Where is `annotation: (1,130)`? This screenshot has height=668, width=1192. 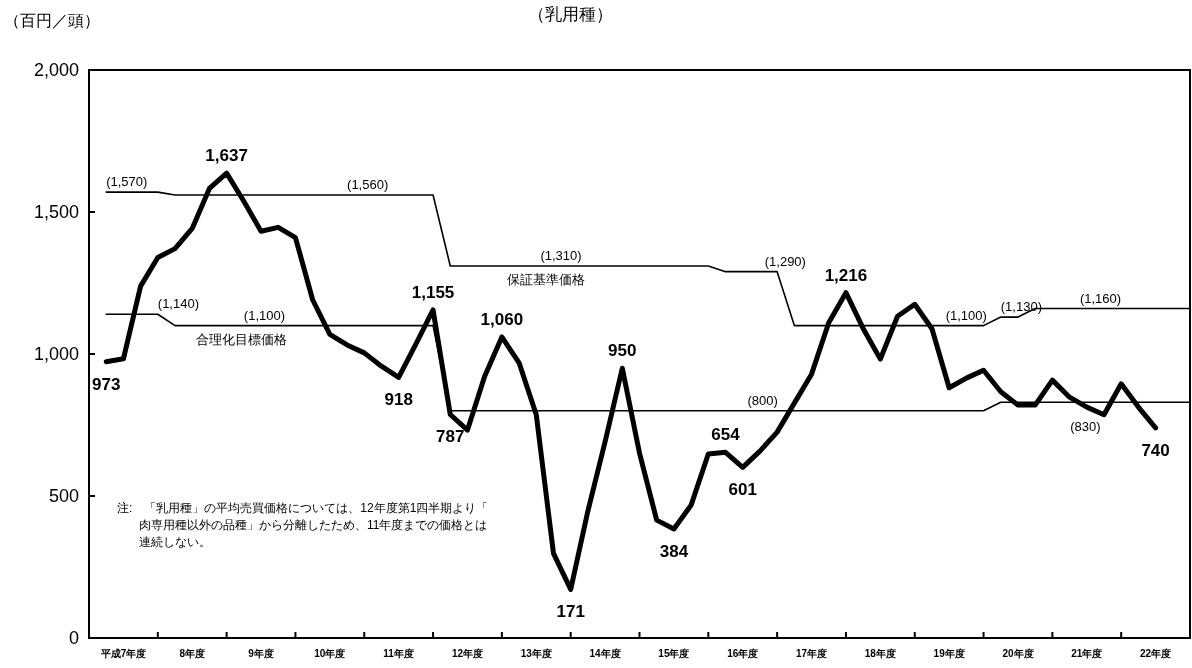
annotation: (1,130) is located at coordinates (1021, 307).